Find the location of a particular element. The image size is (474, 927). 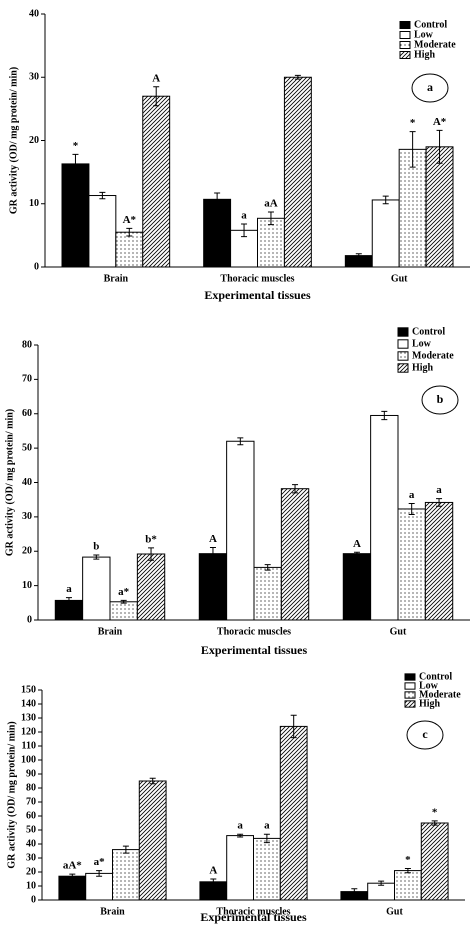

legend-label: Moderate is located at coordinates (435, 44).